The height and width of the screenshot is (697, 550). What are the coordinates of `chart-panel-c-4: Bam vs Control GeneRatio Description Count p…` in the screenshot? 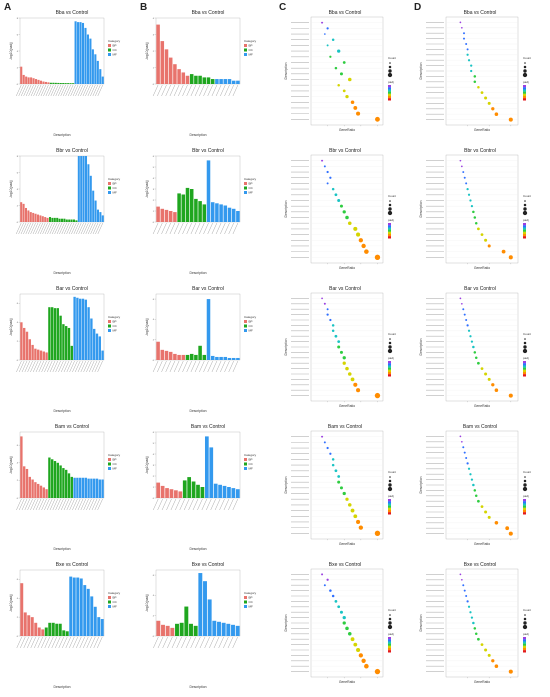 It's located at (345, 488).